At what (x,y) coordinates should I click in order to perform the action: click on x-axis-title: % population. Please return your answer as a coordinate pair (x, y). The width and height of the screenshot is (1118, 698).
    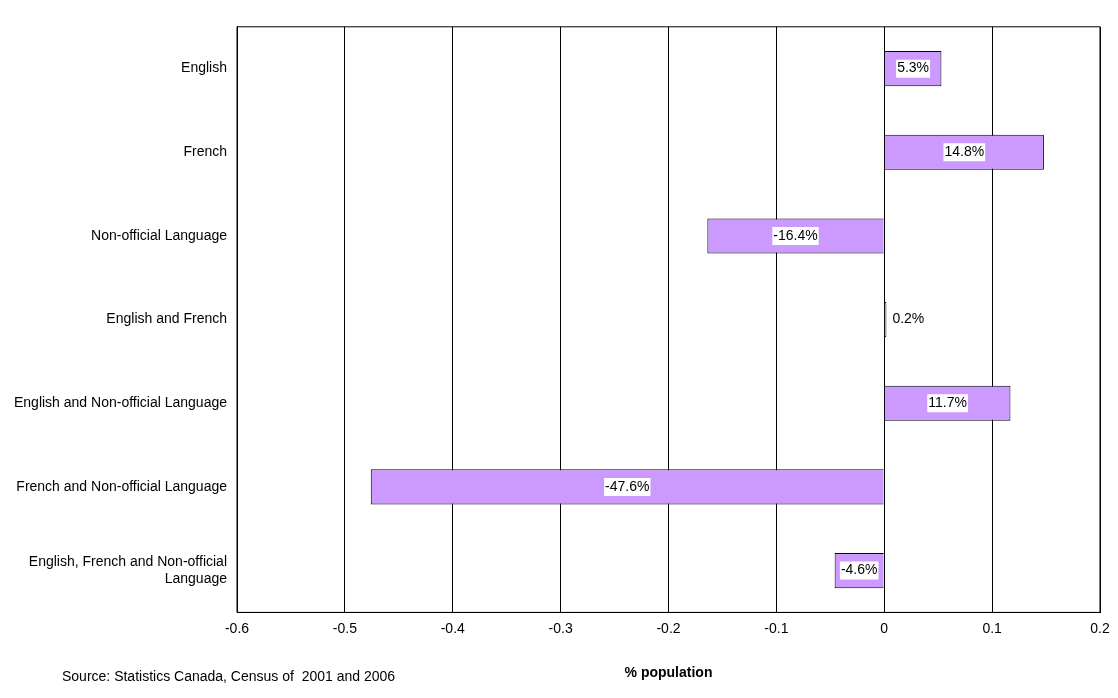
    Looking at the image, I should click on (668, 672).